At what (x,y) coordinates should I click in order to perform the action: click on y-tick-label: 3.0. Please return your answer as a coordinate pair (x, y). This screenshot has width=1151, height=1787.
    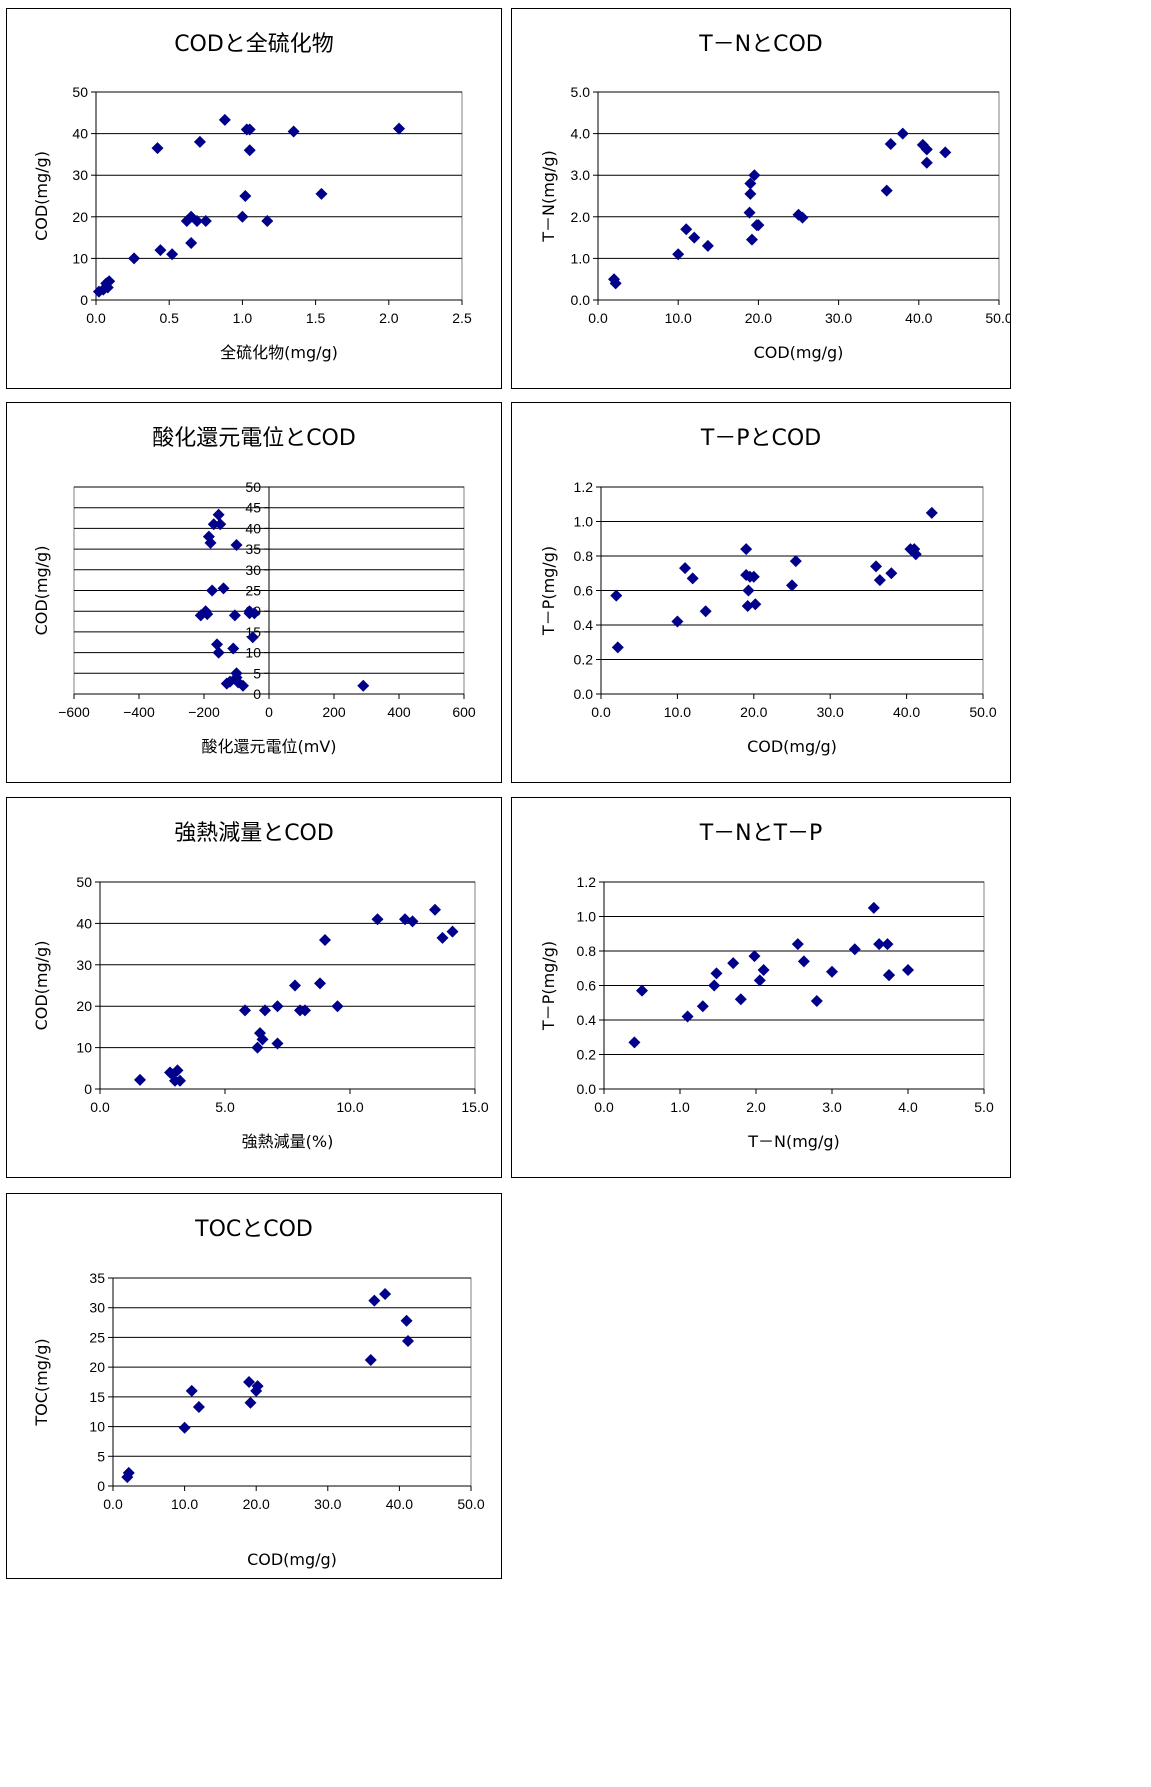
    Looking at the image, I should click on (581, 175).